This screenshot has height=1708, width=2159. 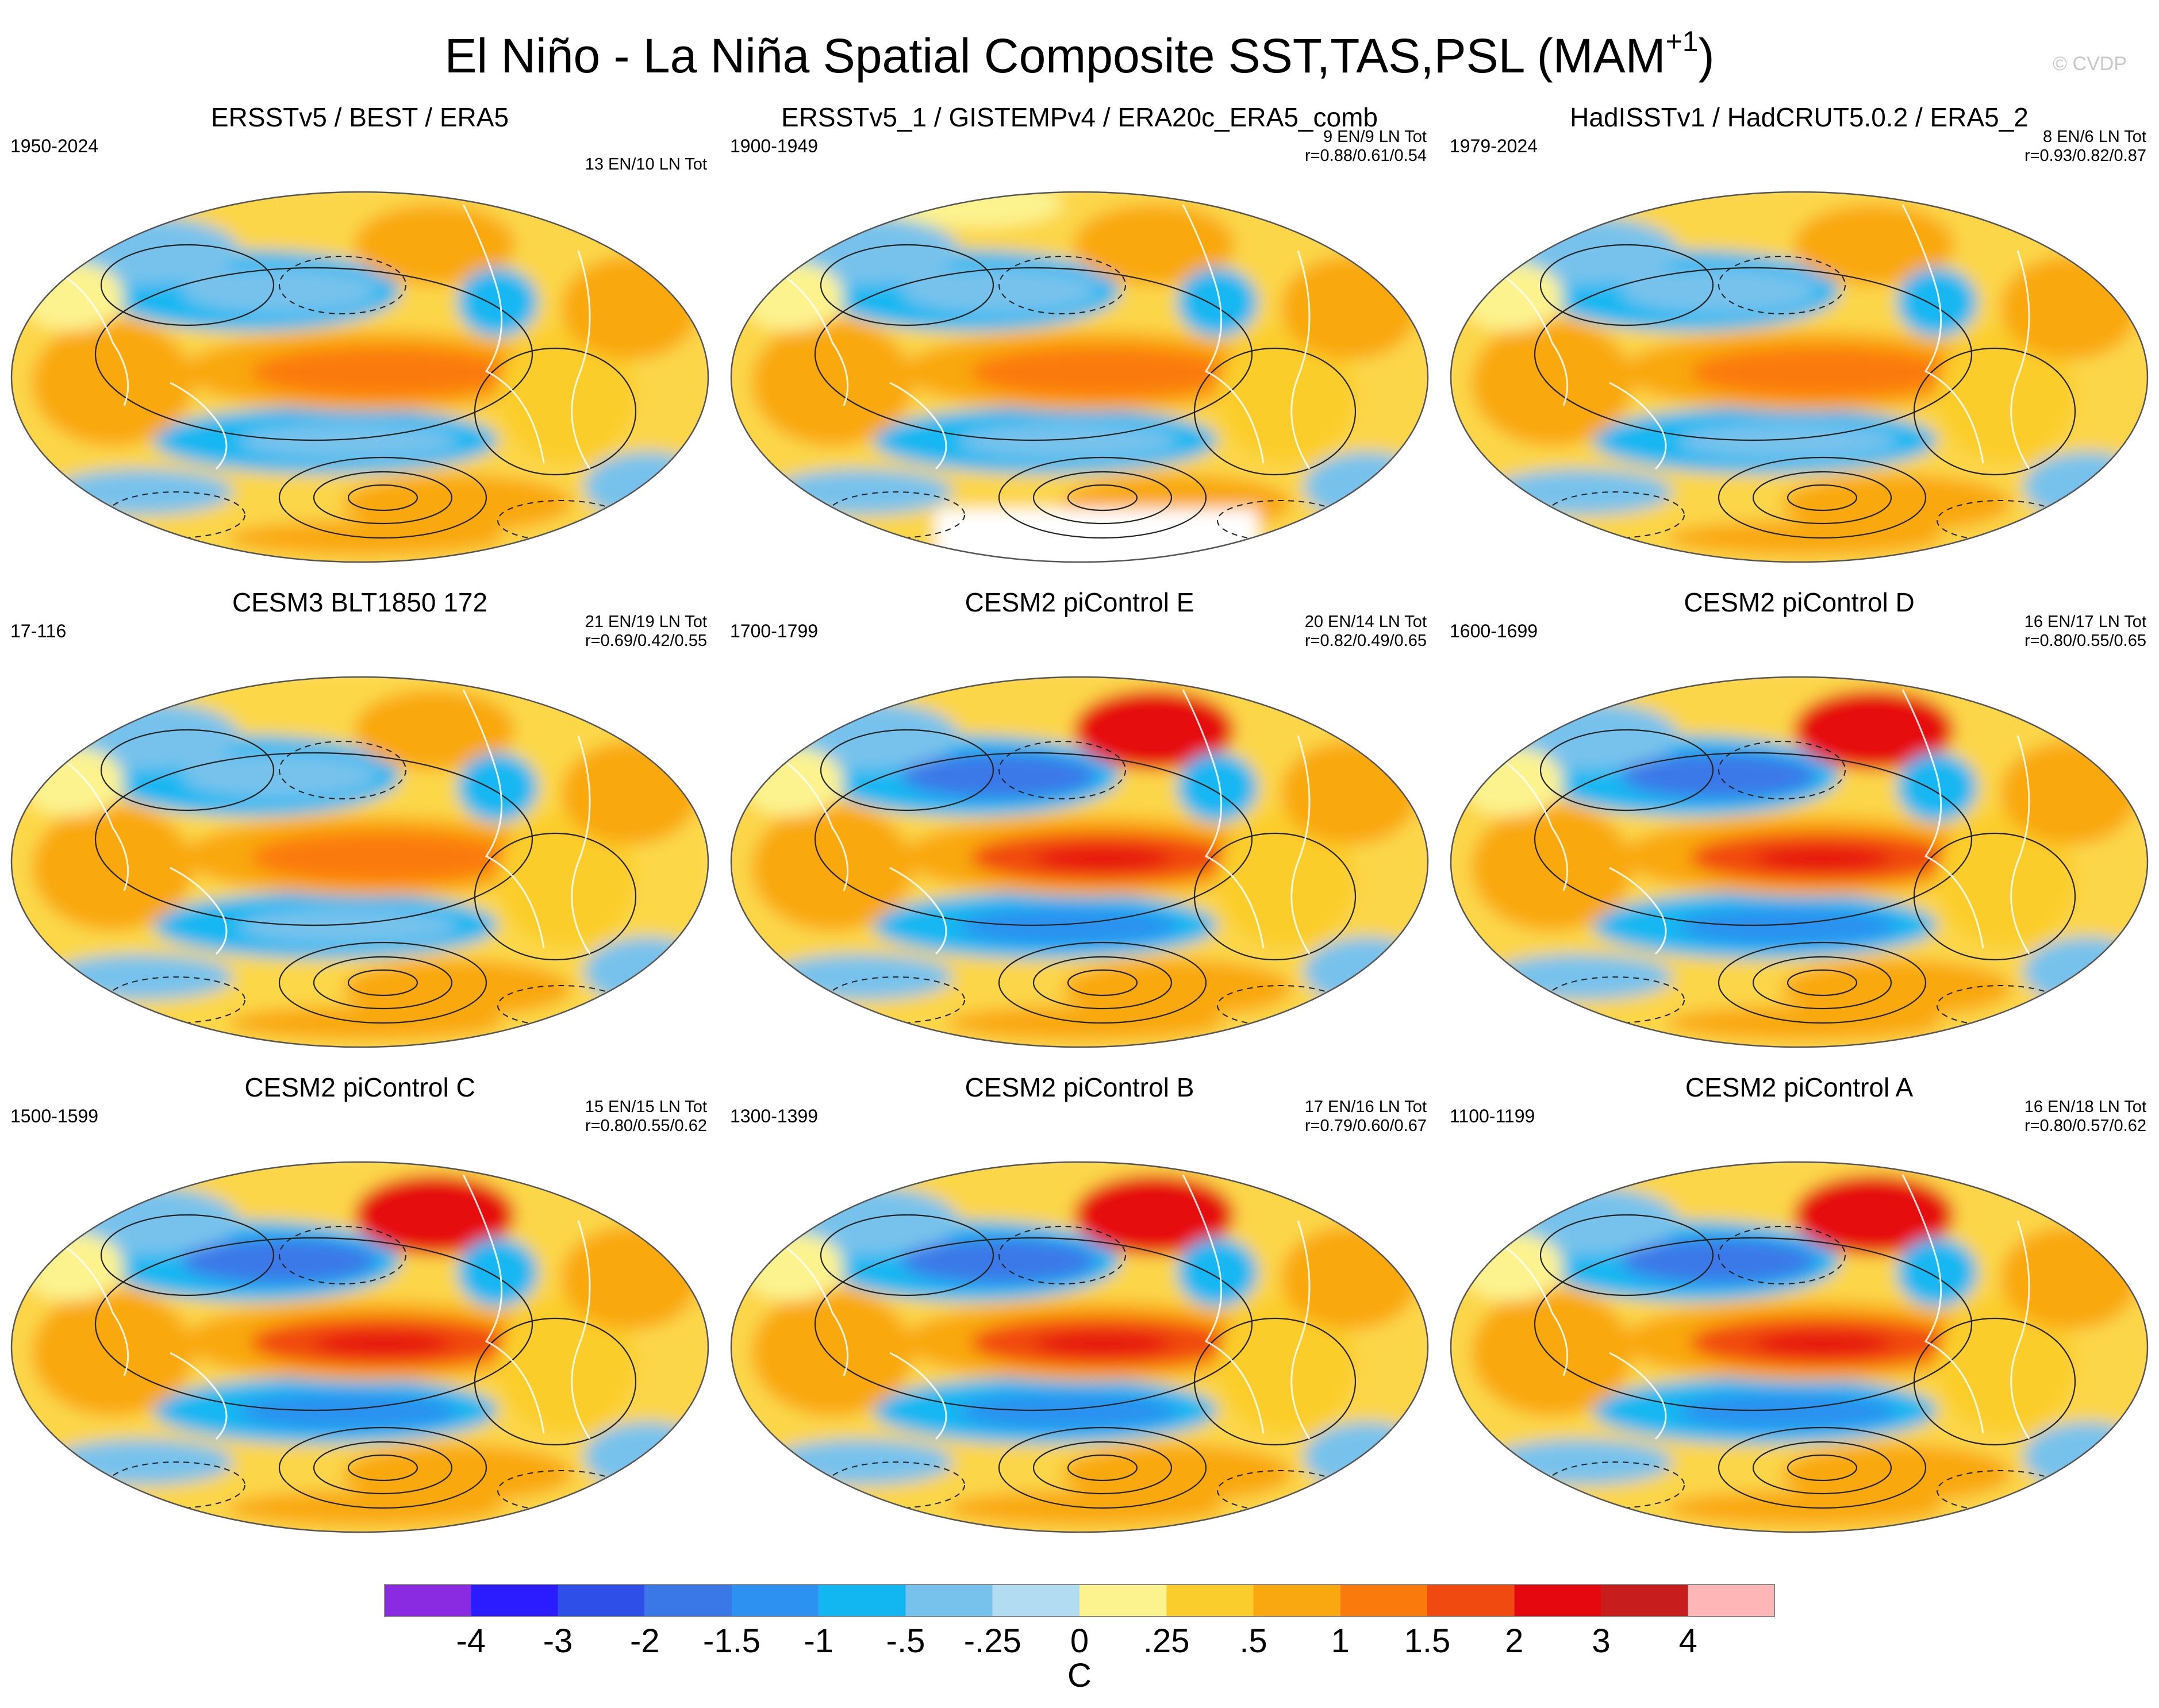 I want to click on pattern-correlation: r=0.80/0.55/0.62, so click(x=646, y=1126).